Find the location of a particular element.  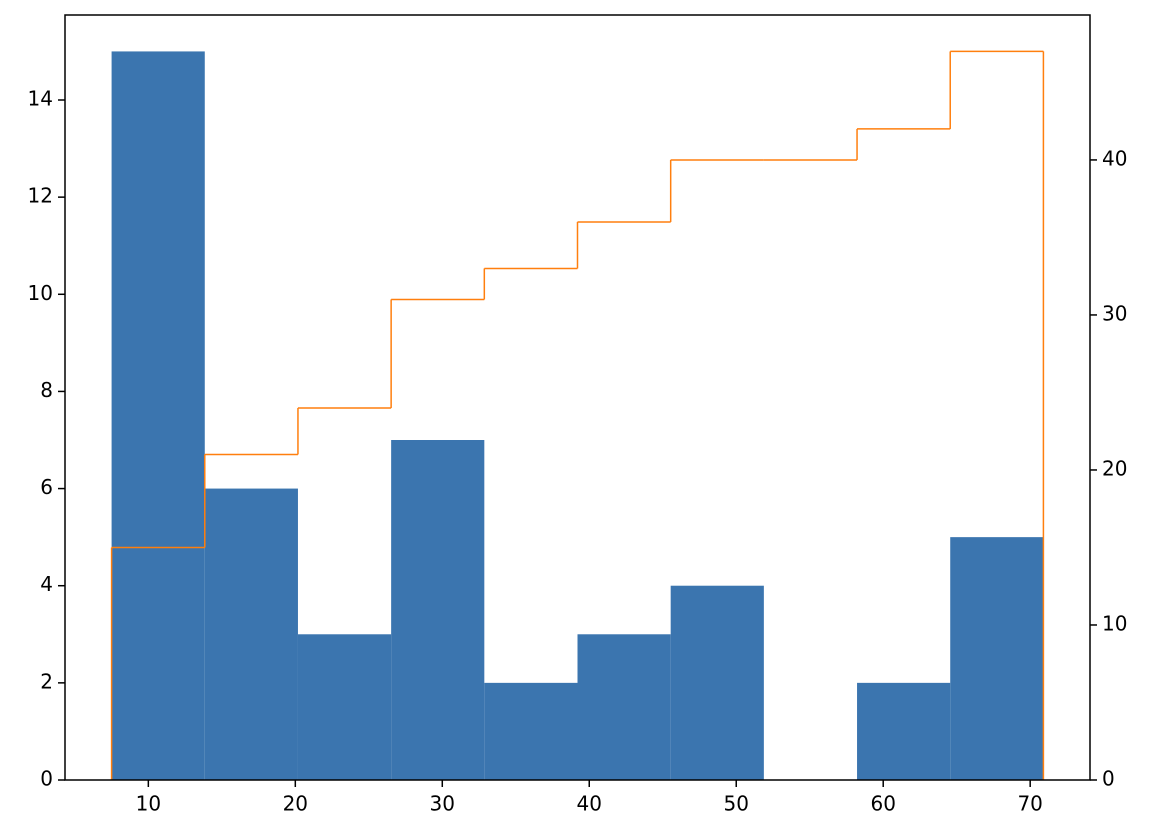

y-tick-label: 14 is located at coordinates (40, 99).